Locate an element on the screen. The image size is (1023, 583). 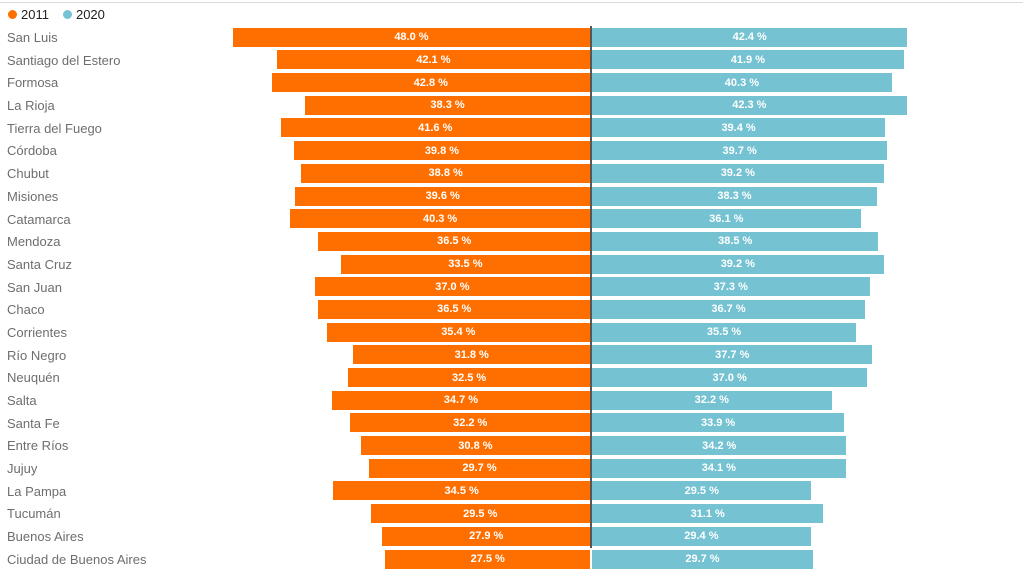
bar-2011: 31.8 % is located at coordinates (471, 355).